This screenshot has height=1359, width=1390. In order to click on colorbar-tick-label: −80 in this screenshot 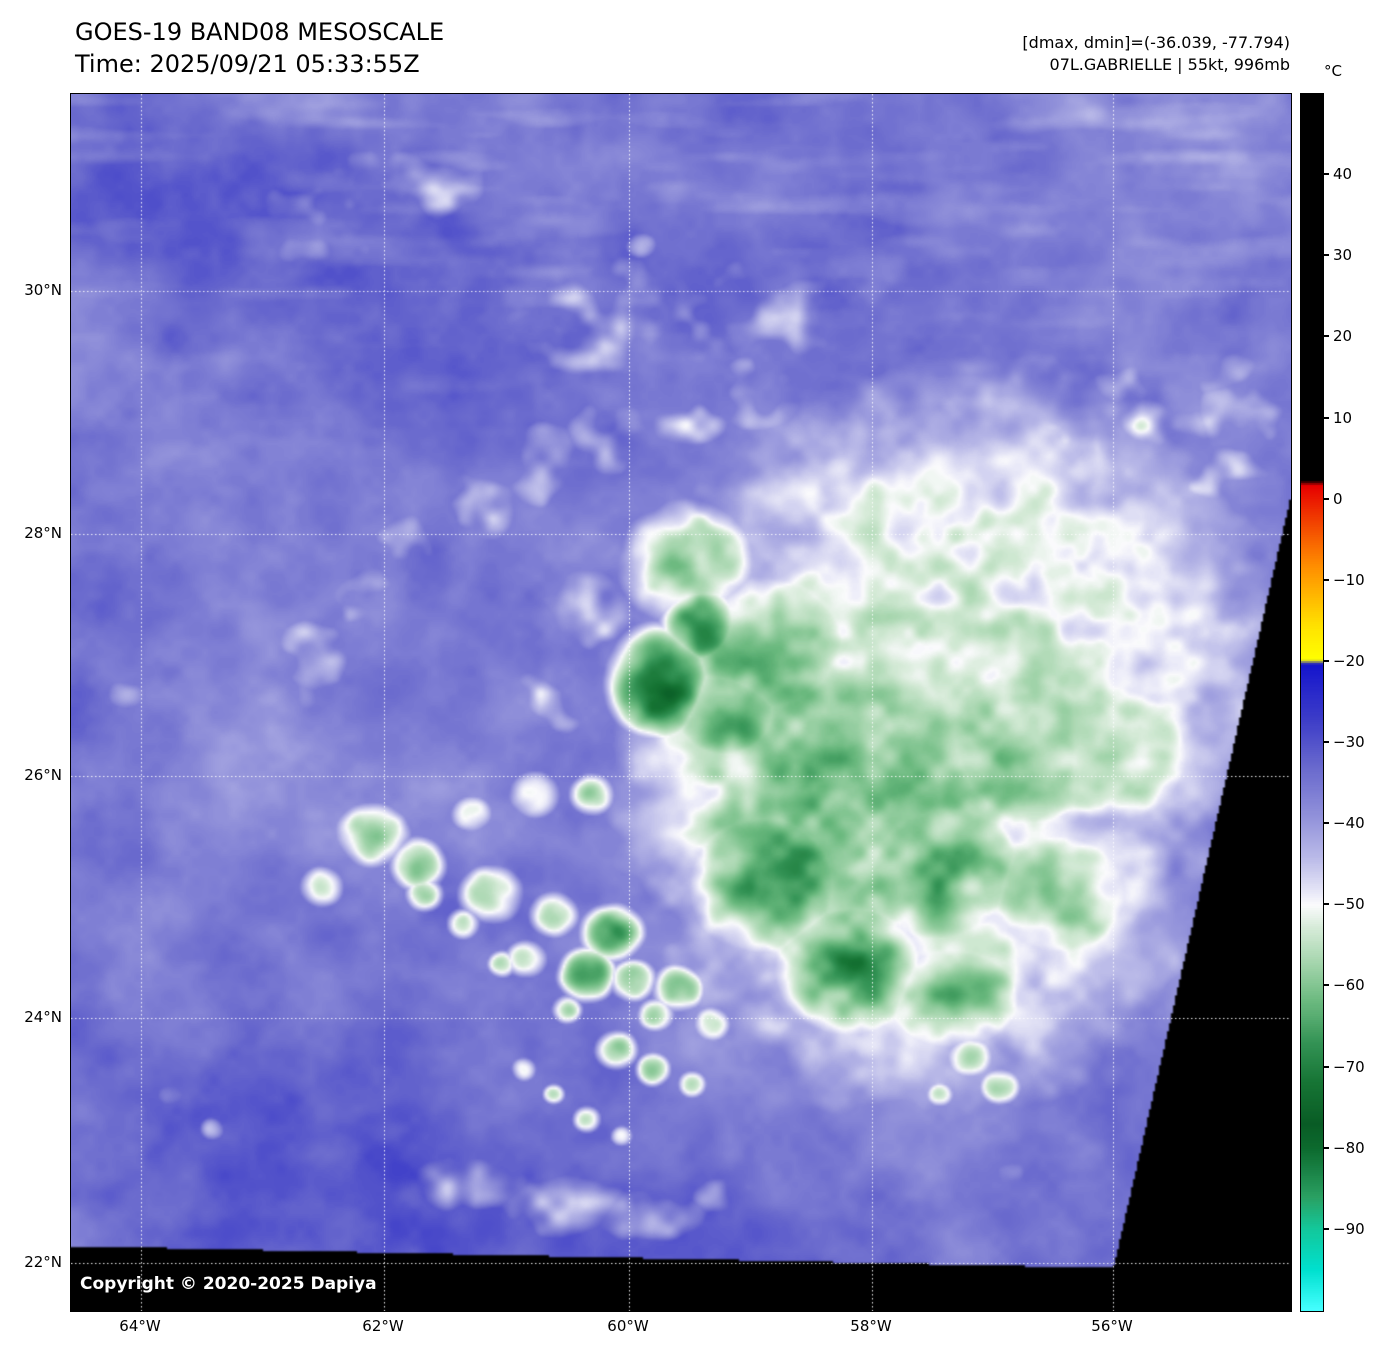, I will do `click(1349, 1147)`.